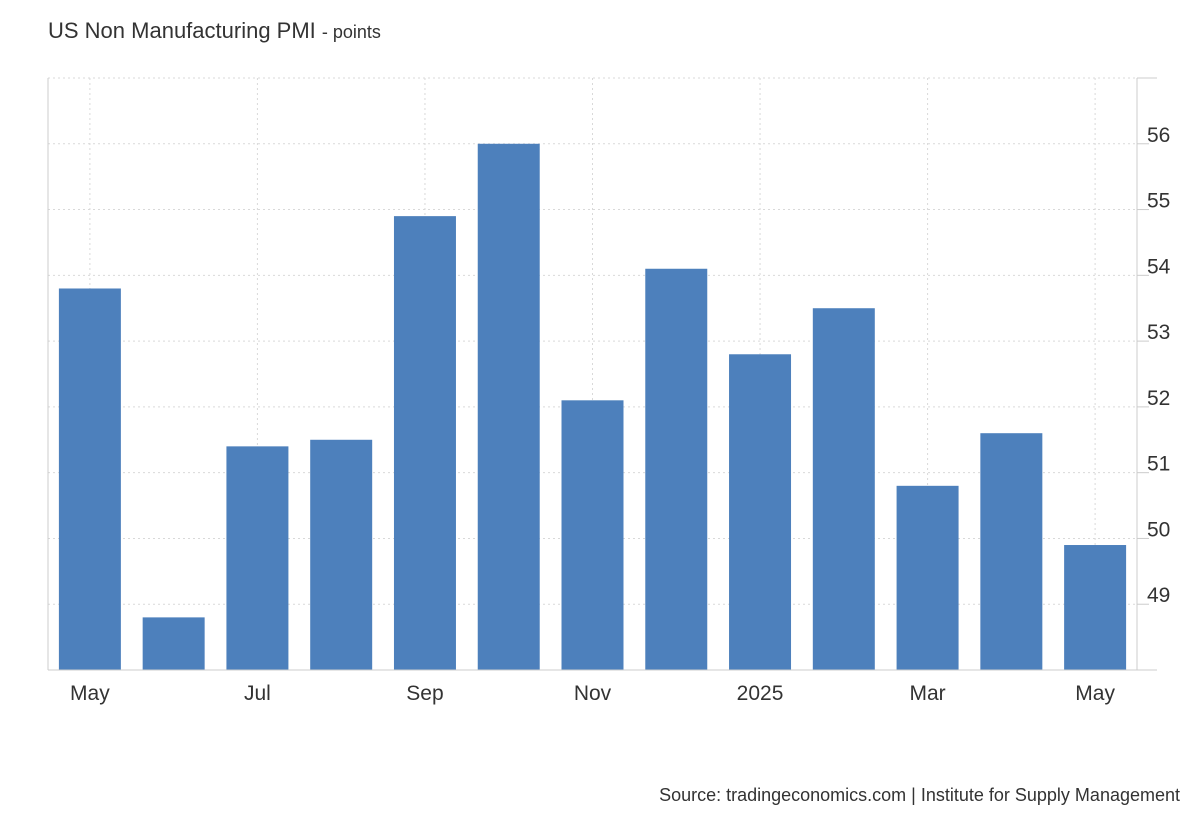 This screenshot has height=820, width=1200. I want to click on chart-title: US Non Manufacturing PMI - points, so click(214, 31).